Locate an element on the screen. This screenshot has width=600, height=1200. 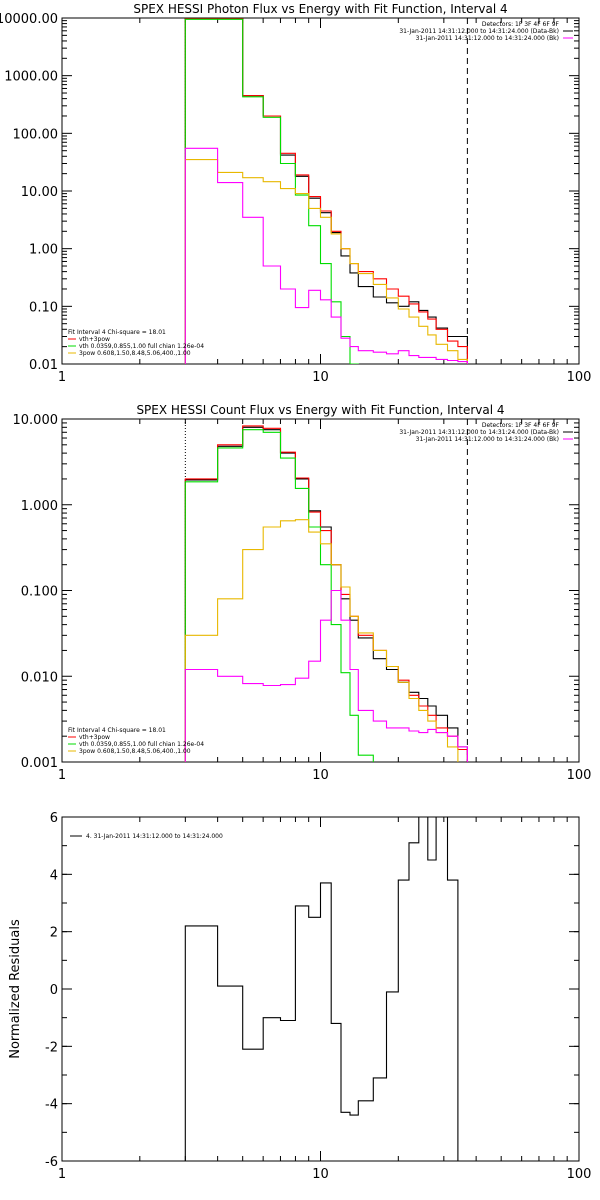
y-tick-label: -4 is located at coordinates (51, 1105).